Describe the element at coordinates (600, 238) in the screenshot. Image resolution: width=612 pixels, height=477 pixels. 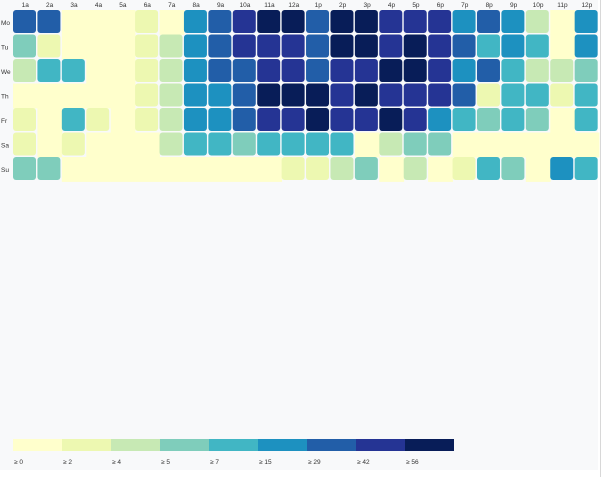
I see `panel-border` at that location.